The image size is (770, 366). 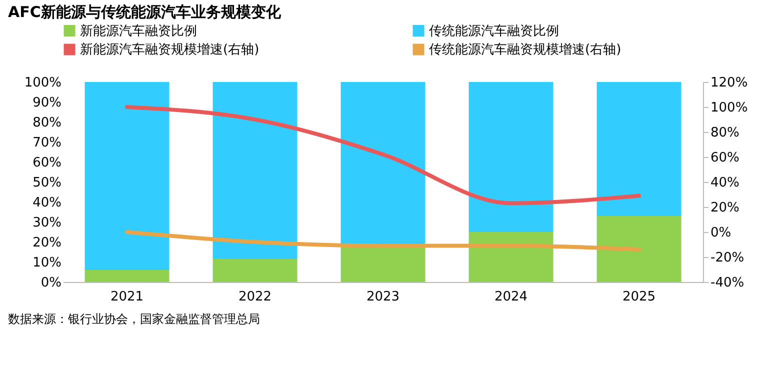 I want to click on y-tick-label: 80%, so click(x=47, y=123).